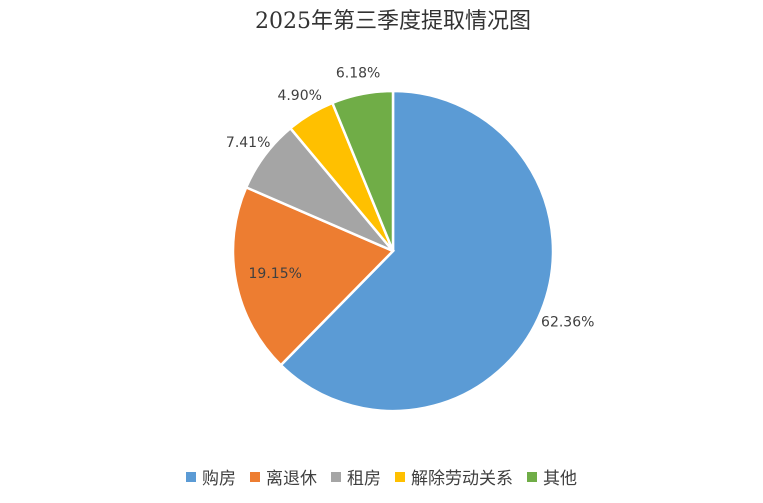 The height and width of the screenshot is (503, 763). What do you see at coordinates (393, 21) in the screenshot?
I see `chart-title: 2025年第三季度提取情况图` at bounding box center [393, 21].